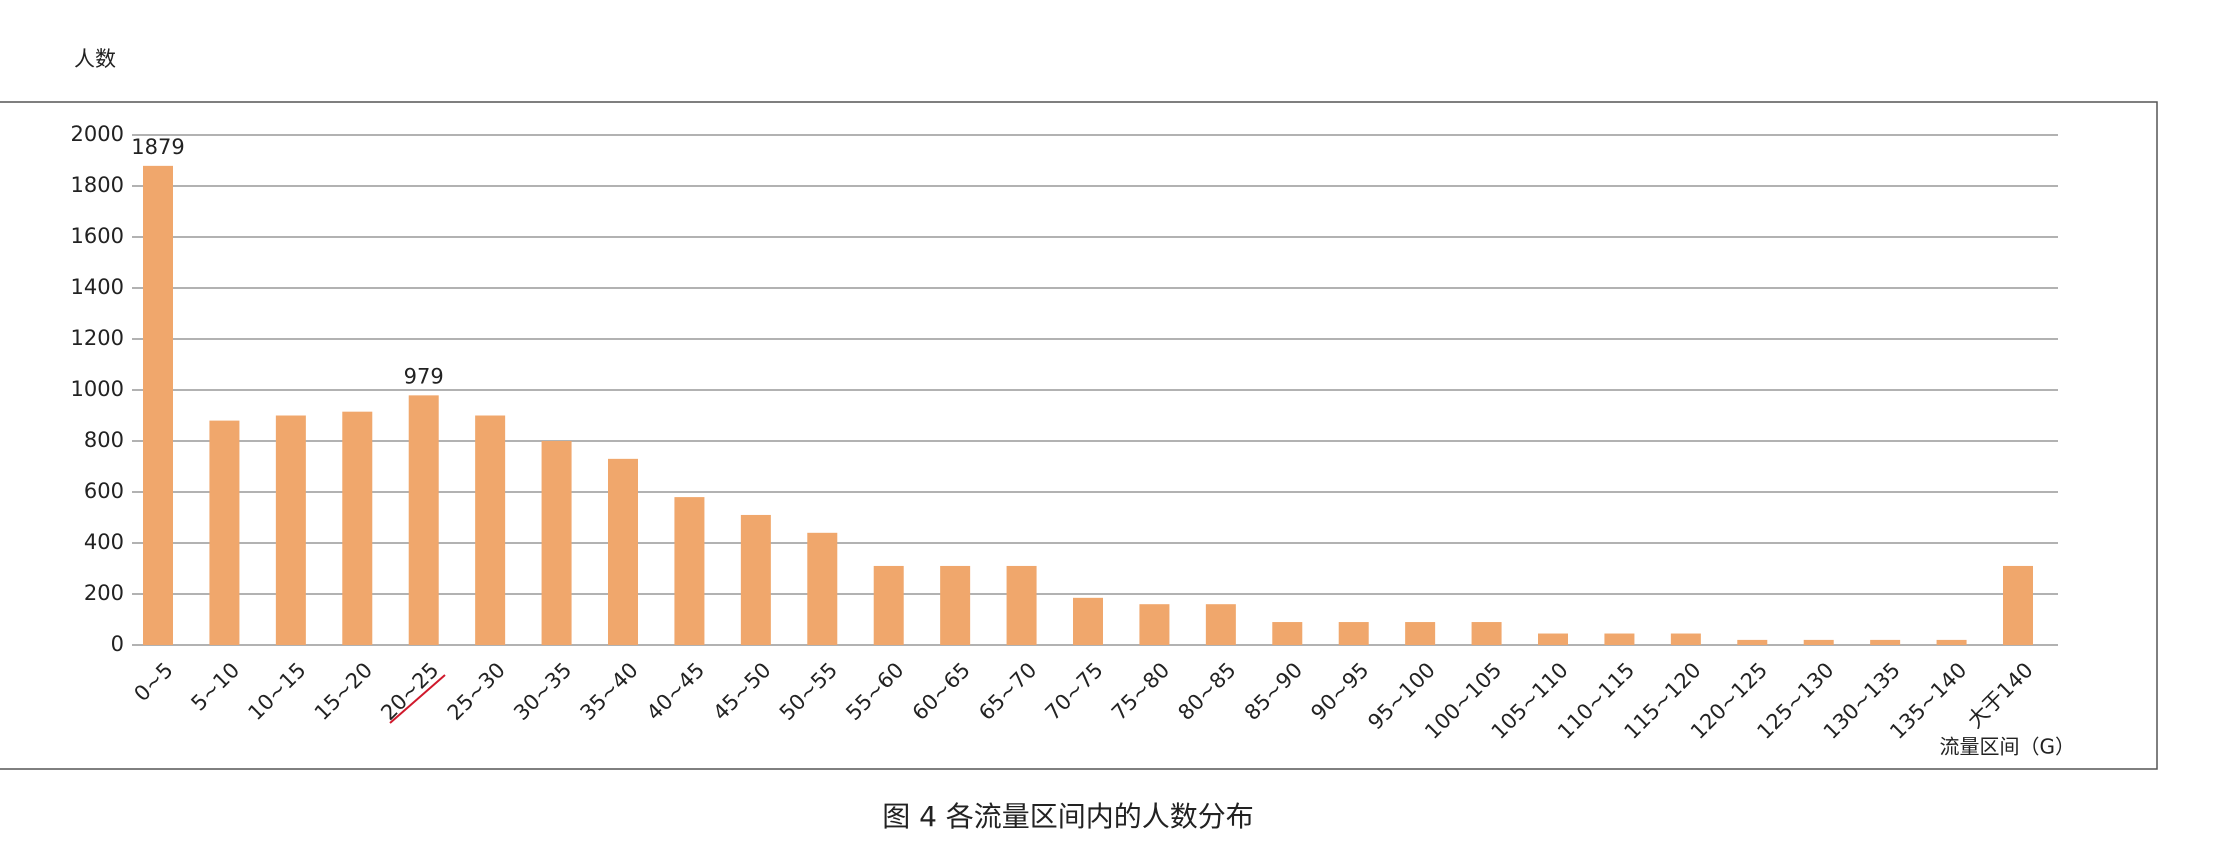  What do you see at coordinates (941, 691) in the screenshot?
I see `x-tick-label: 60~65` at bounding box center [941, 691].